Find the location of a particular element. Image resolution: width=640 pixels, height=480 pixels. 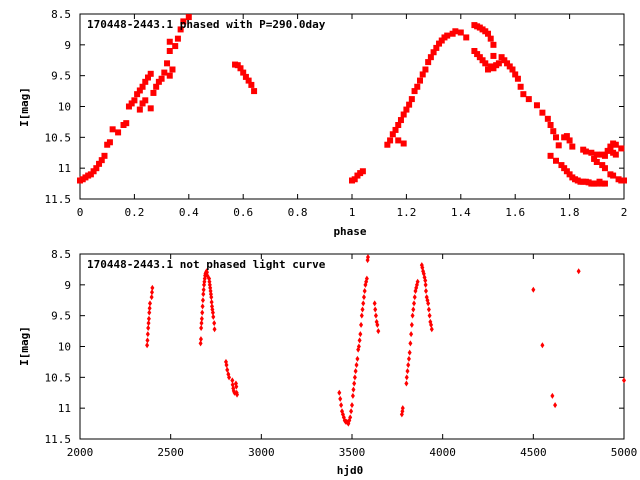

phased-y-tick-label: 10 is located at coordinates (64, 107).